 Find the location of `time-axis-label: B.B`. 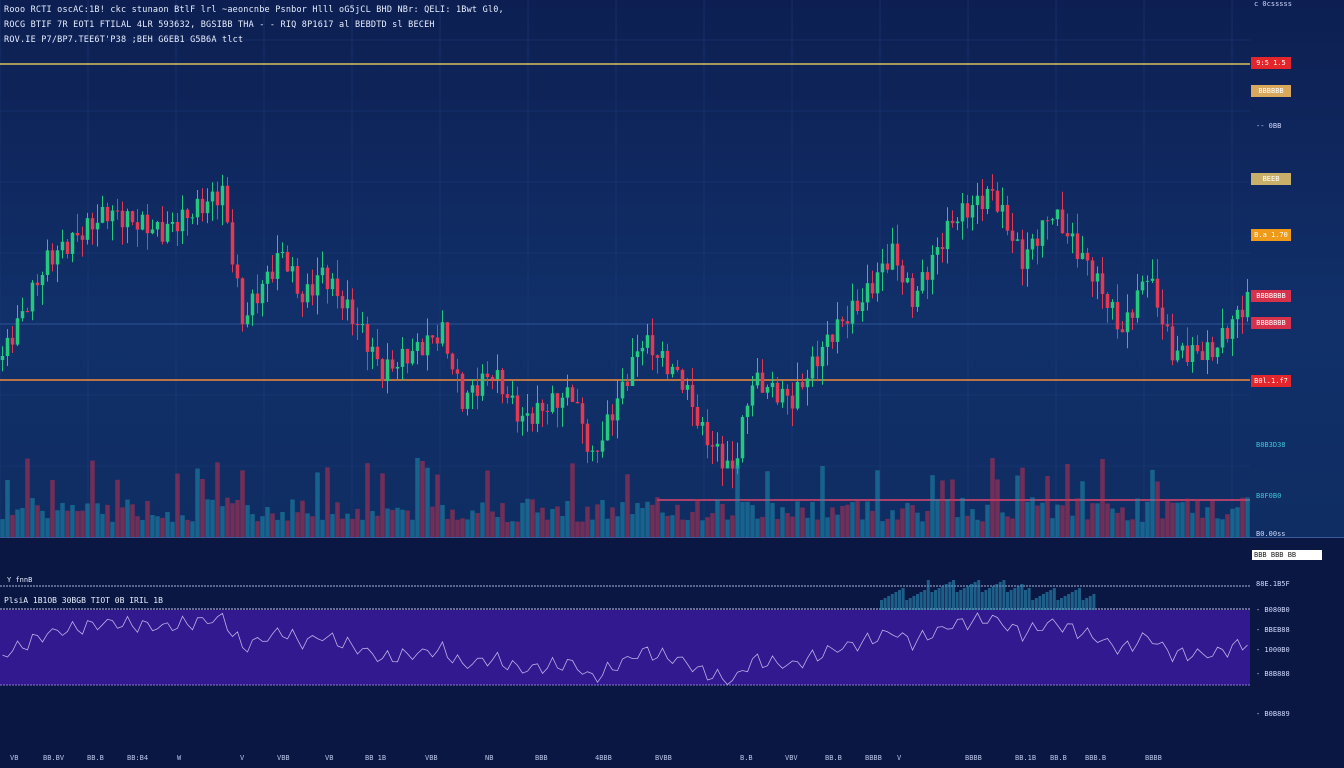

time-axis-label: B.B is located at coordinates (746, 758).